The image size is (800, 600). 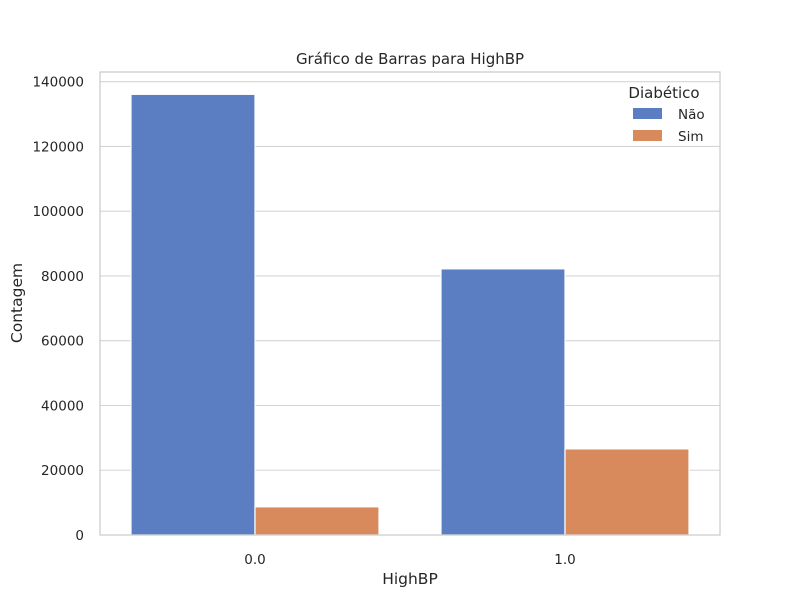 What do you see at coordinates (666, 114) in the screenshot?
I see `legend: Diabético Não Sim` at bounding box center [666, 114].